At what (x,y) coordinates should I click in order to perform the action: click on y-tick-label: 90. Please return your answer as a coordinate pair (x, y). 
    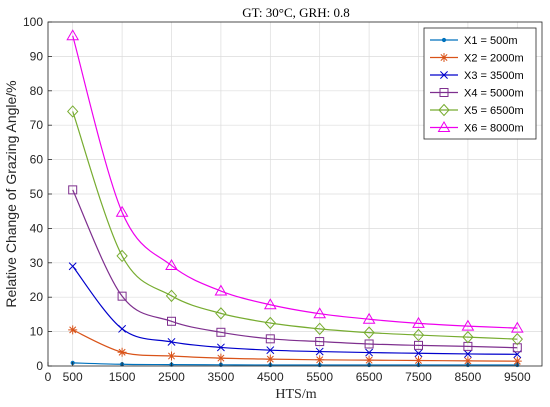
    Looking at the image, I should click on (37, 56).